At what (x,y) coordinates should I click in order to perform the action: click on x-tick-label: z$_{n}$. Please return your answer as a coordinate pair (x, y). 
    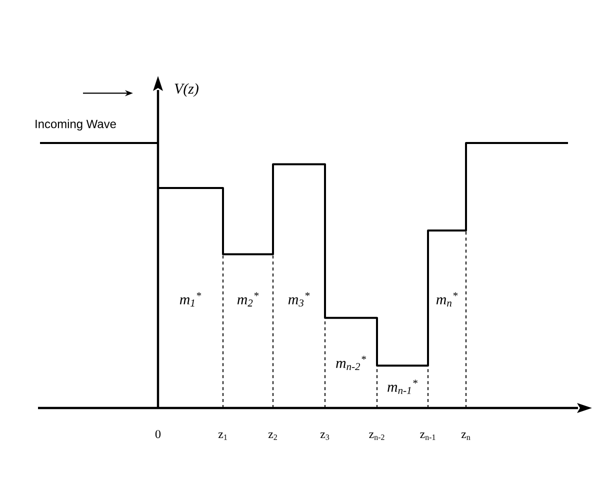
    Looking at the image, I should click on (465, 436).